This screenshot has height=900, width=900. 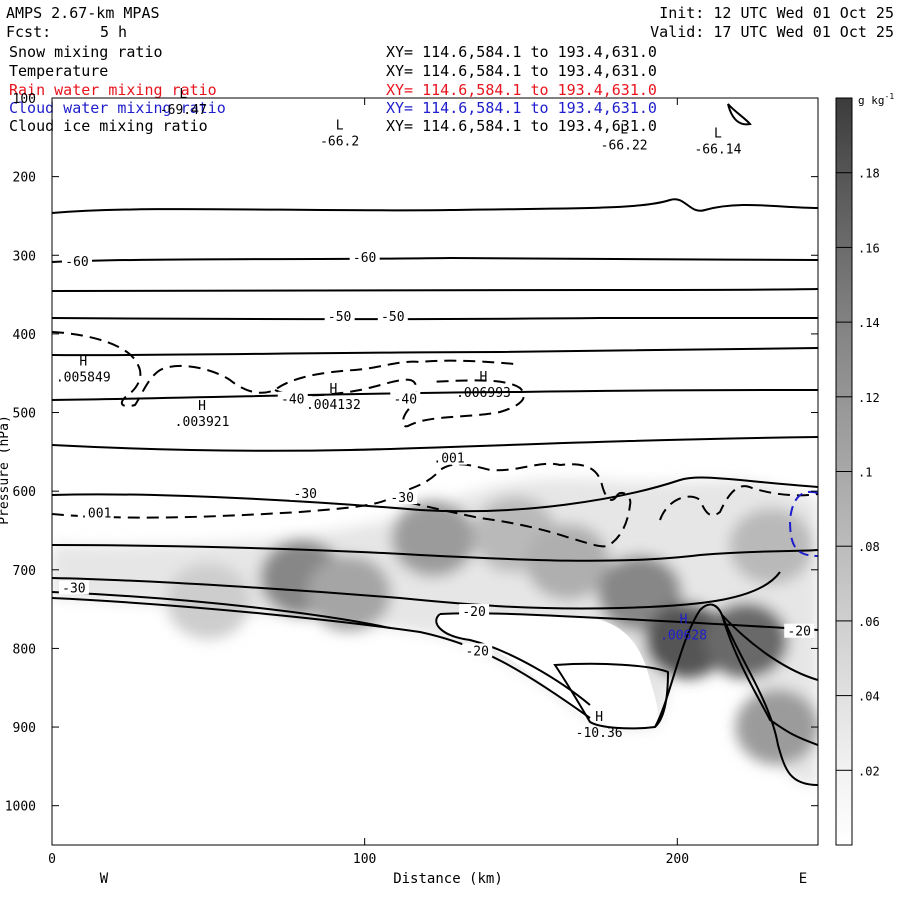 What do you see at coordinates (599, 733) in the screenshot?
I see `extremum-value: -10.36` at bounding box center [599, 733].